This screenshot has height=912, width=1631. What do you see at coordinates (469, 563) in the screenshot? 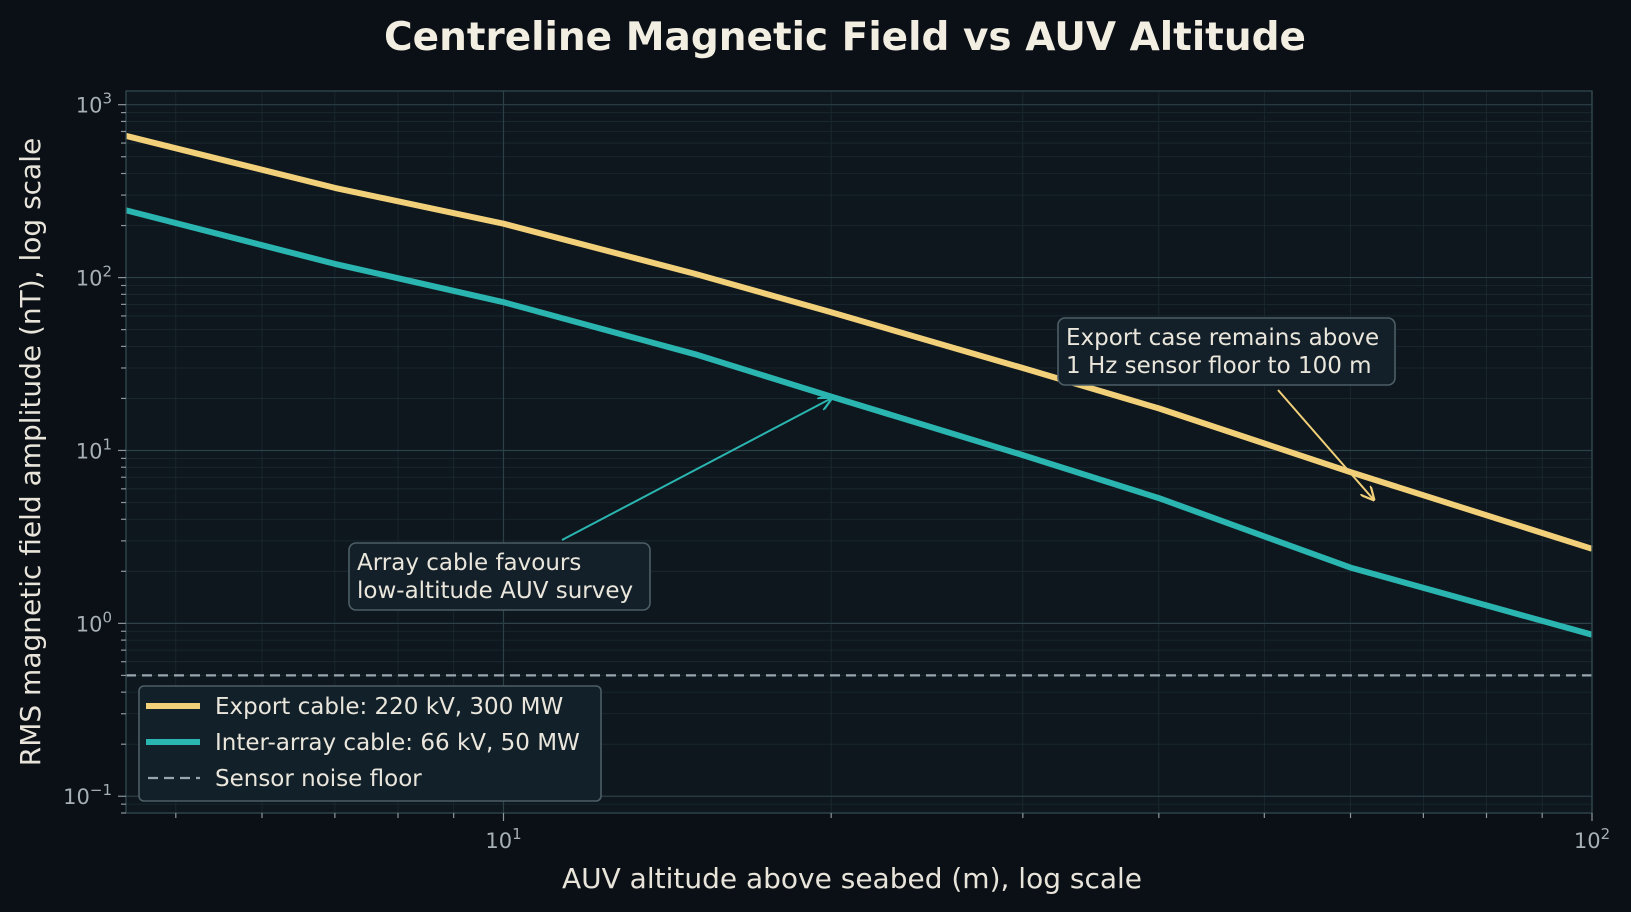
I see `array-annotation-line-1: Array cable favours` at bounding box center [469, 563].